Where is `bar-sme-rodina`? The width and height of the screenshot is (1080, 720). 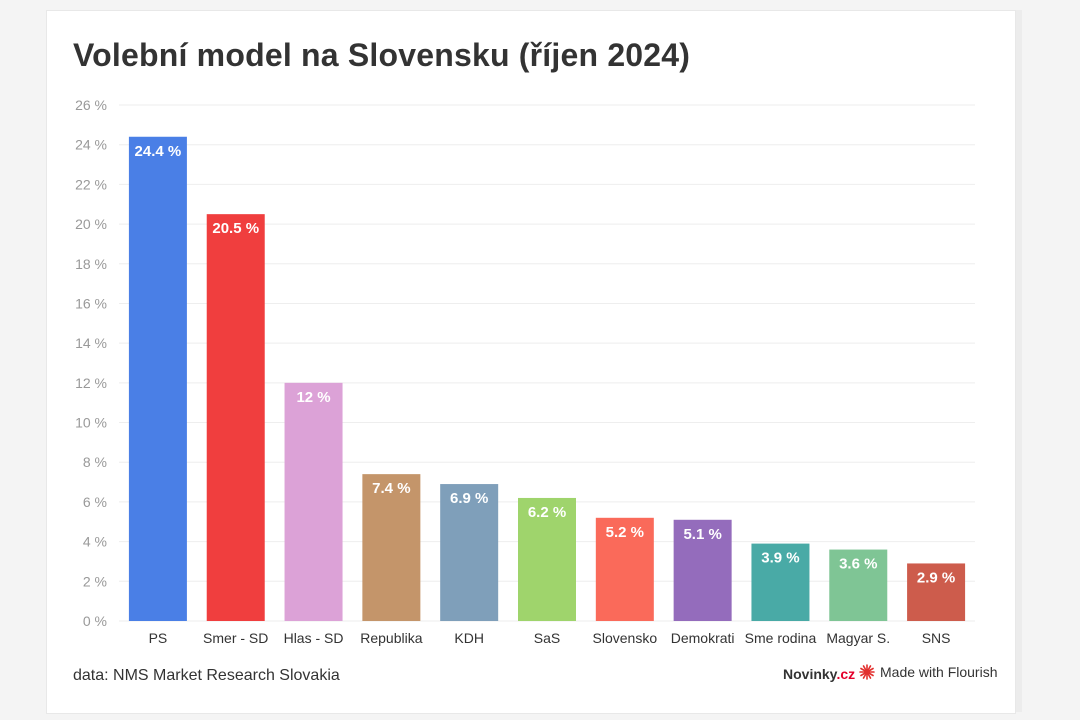 bar-sme-rodina is located at coordinates (780, 582).